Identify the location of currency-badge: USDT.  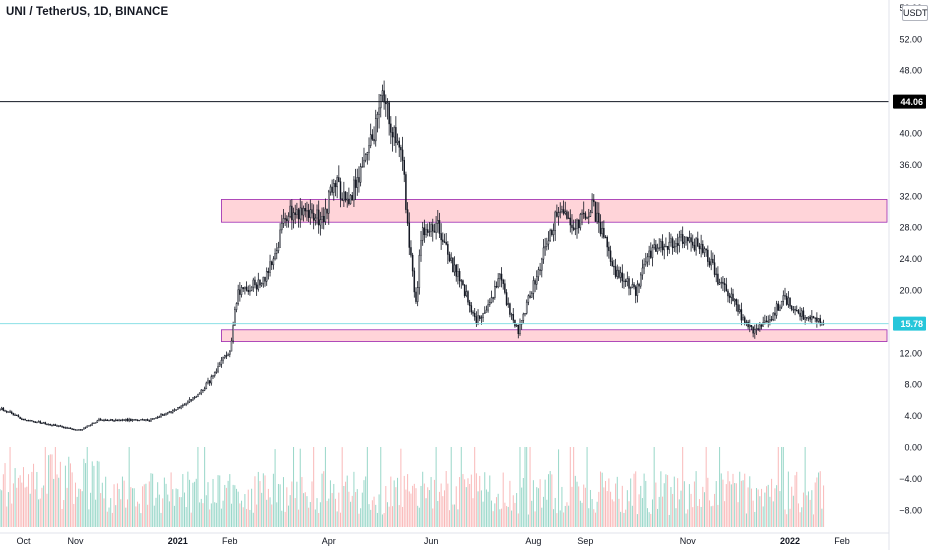
(915, 13).